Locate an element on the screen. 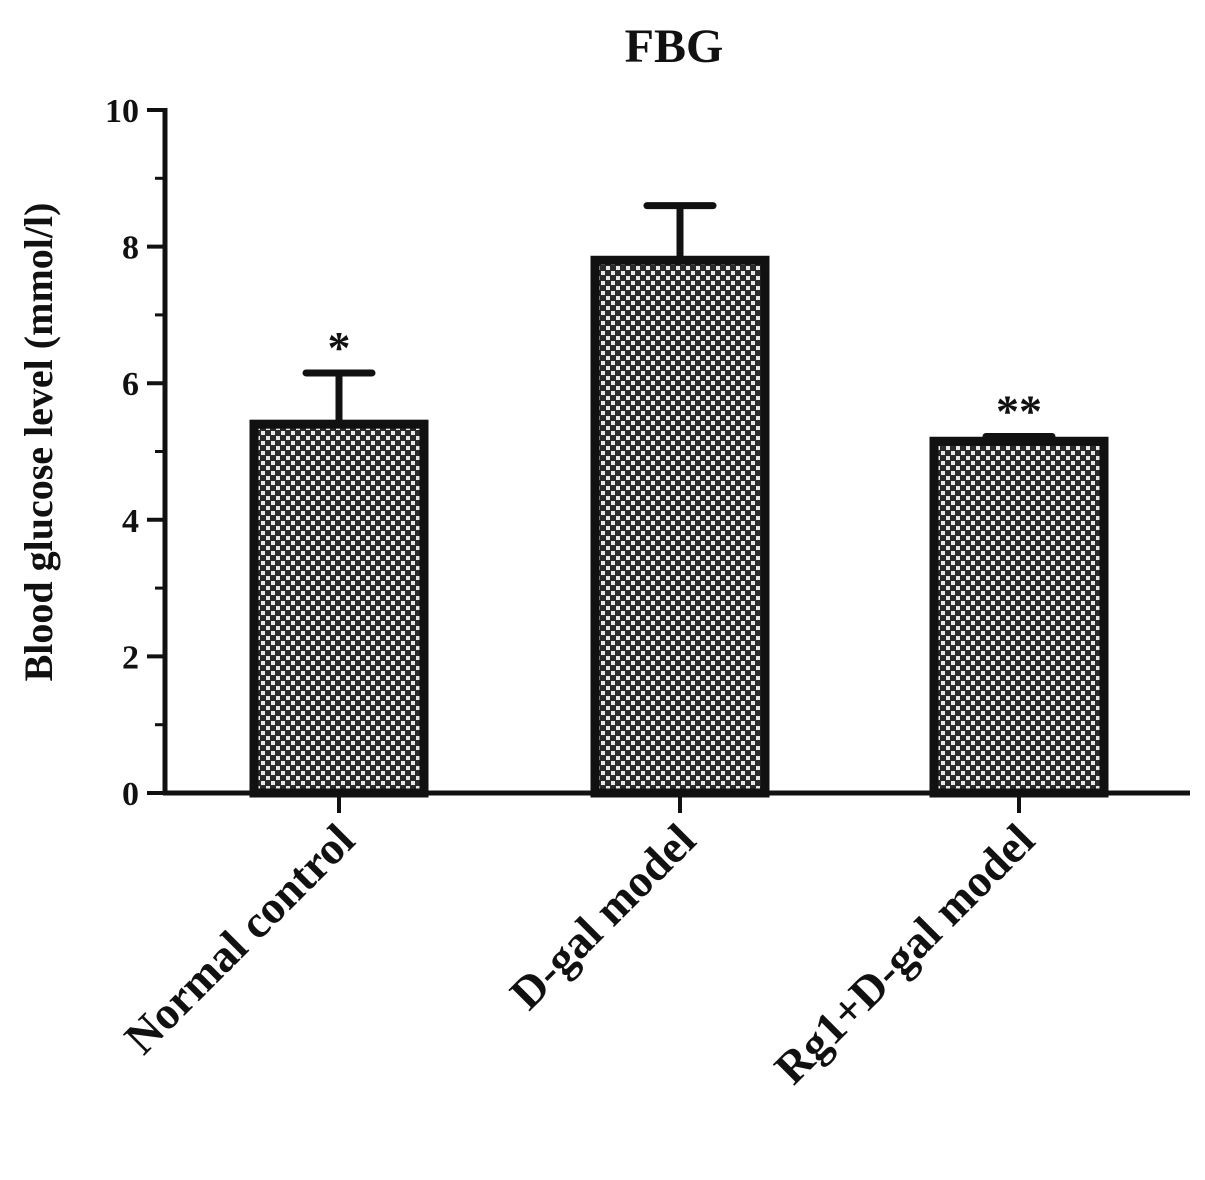 This screenshot has width=1205, height=1180. category-label: Rg1+D-gal model is located at coordinates (905, 954).